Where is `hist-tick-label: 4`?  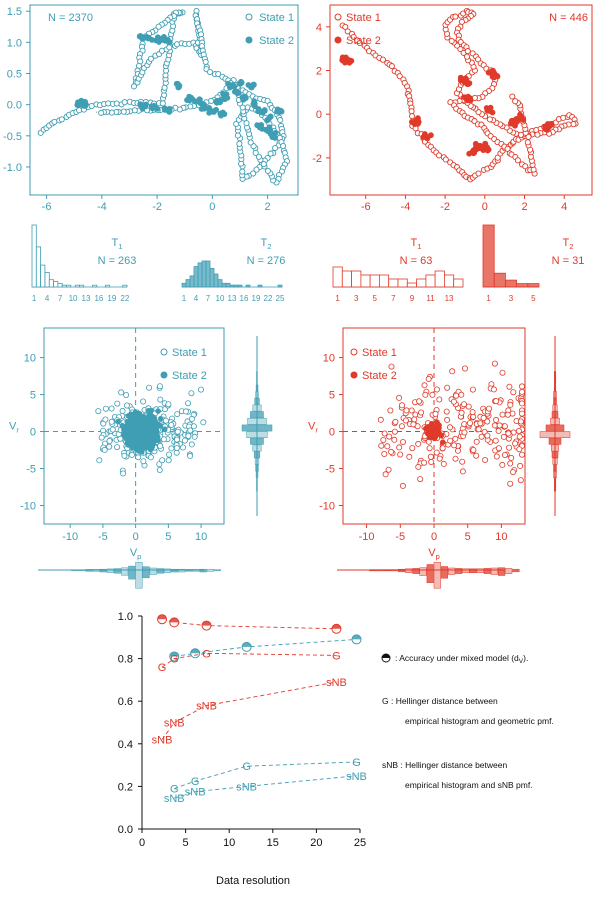 hist-tick-label: 4 is located at coordinates (196, 298).